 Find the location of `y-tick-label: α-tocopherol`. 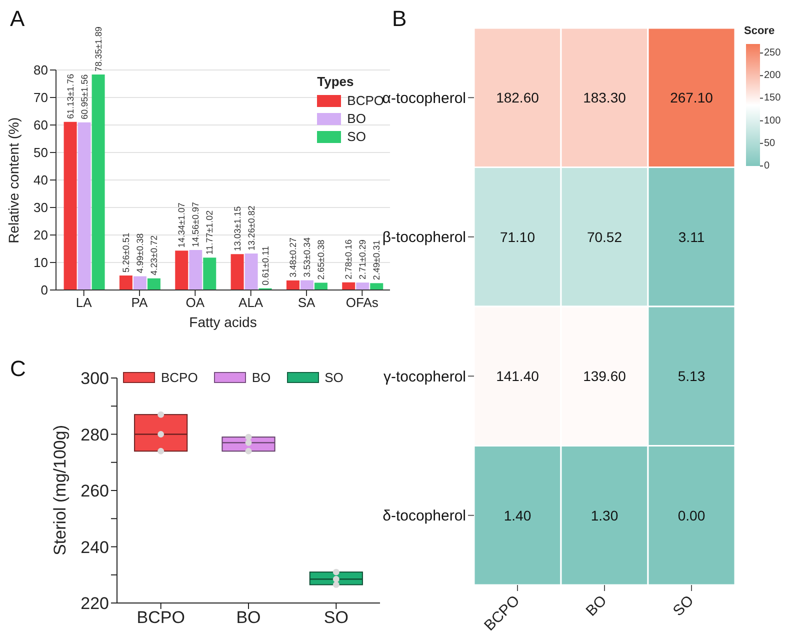

y-tick-label: α-tocopherol is located at coordinates (424, 98).